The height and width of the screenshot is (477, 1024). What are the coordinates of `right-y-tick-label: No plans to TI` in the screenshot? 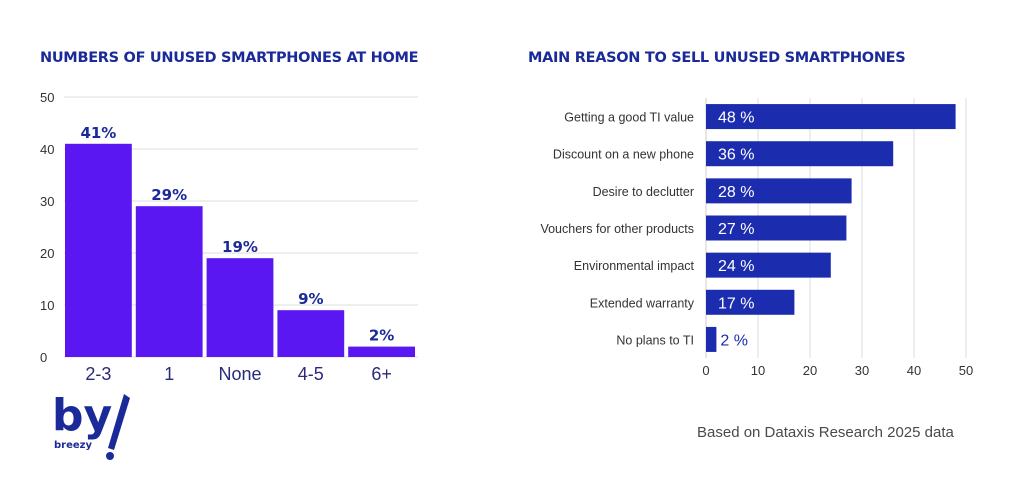 It's located at (655, 340).